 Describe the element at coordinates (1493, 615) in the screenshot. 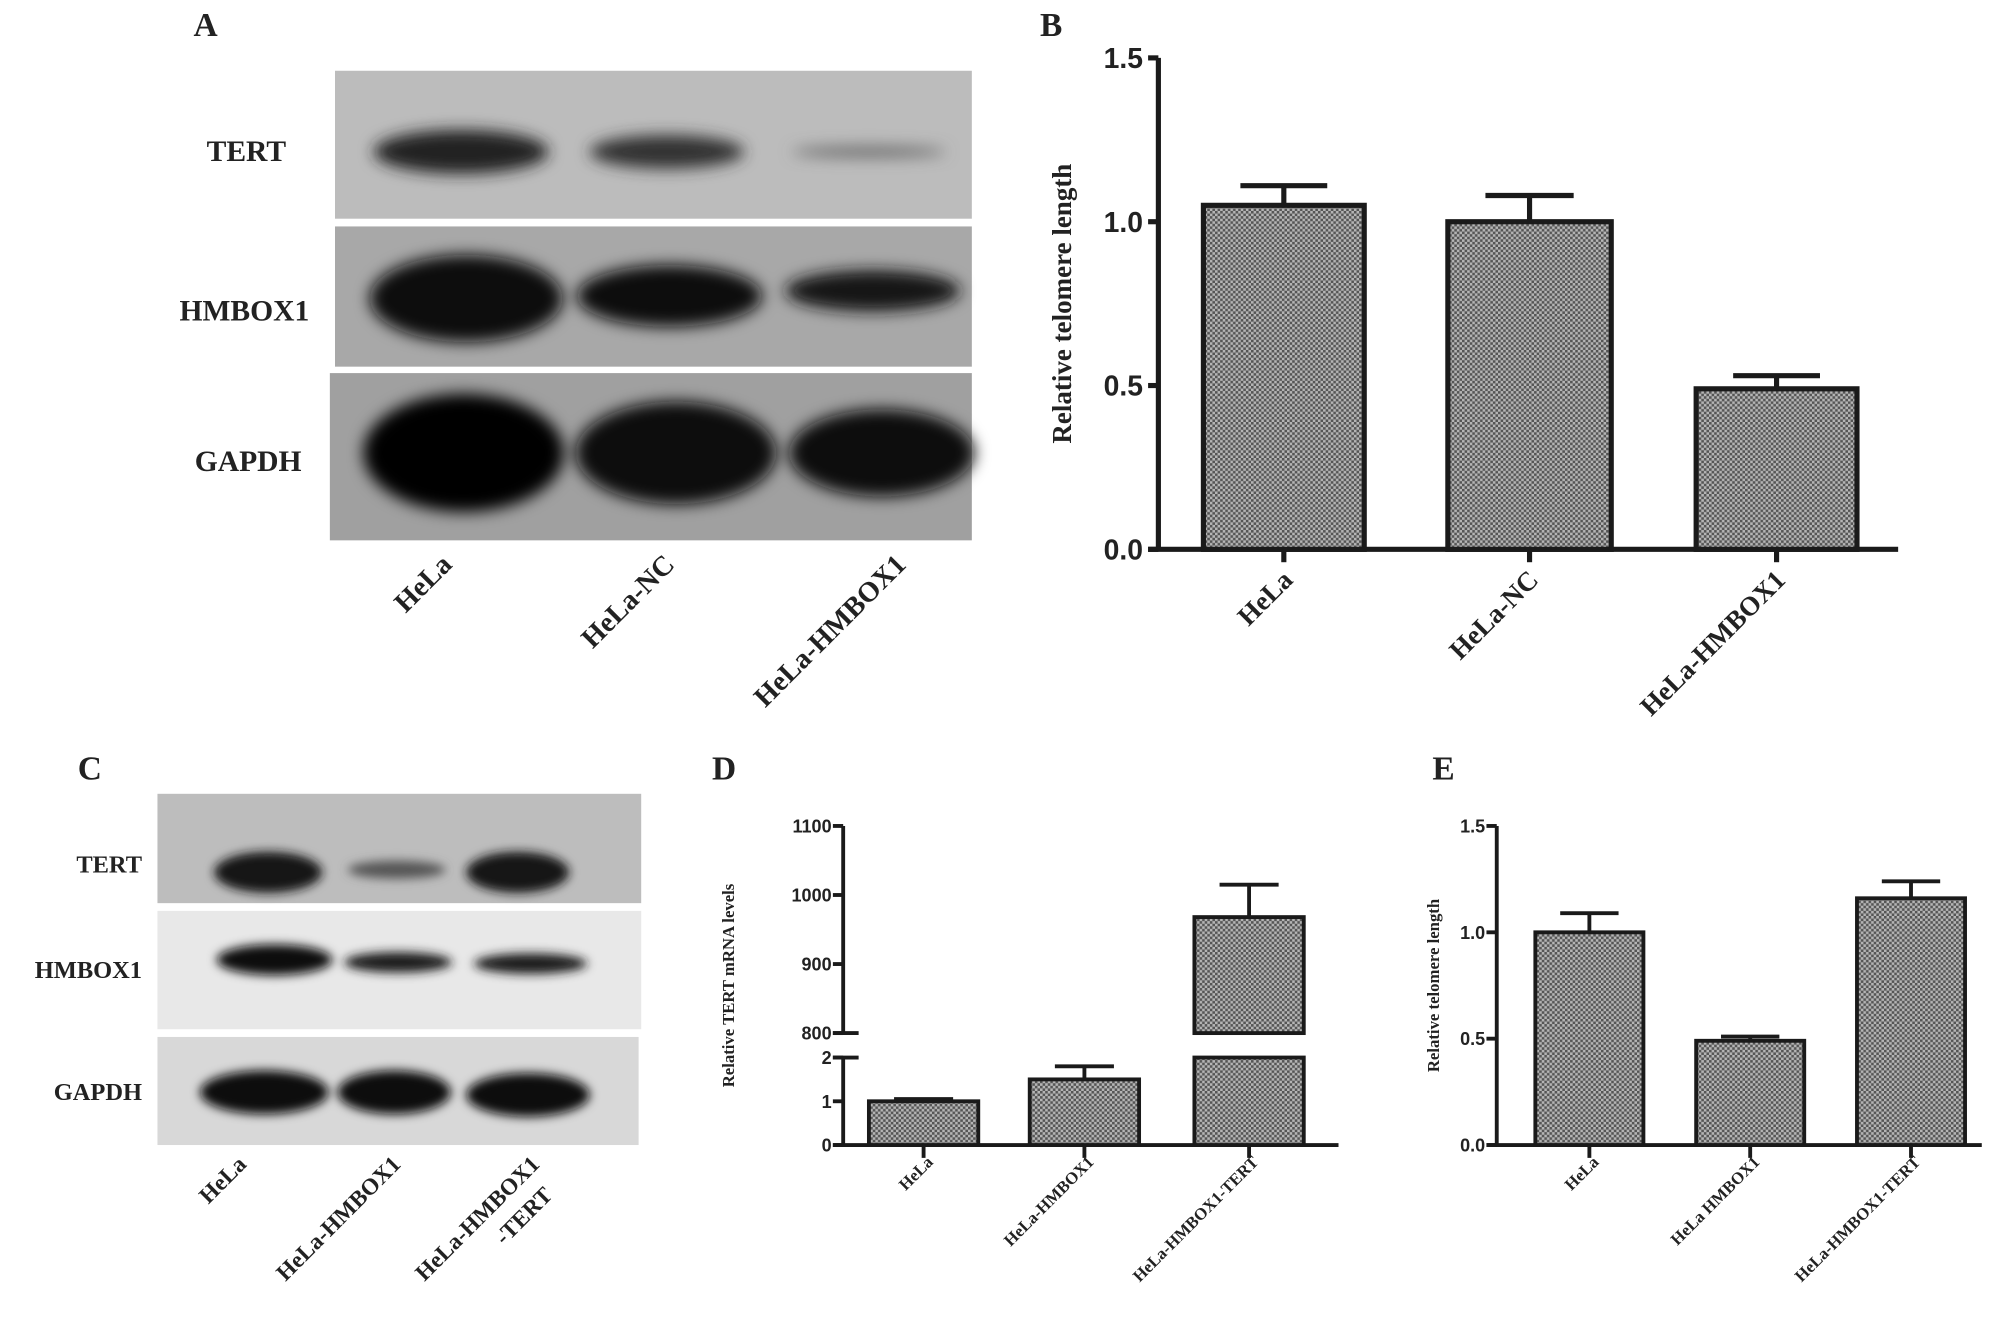

I see `x-tick-label: HeLa-NC` at that location.